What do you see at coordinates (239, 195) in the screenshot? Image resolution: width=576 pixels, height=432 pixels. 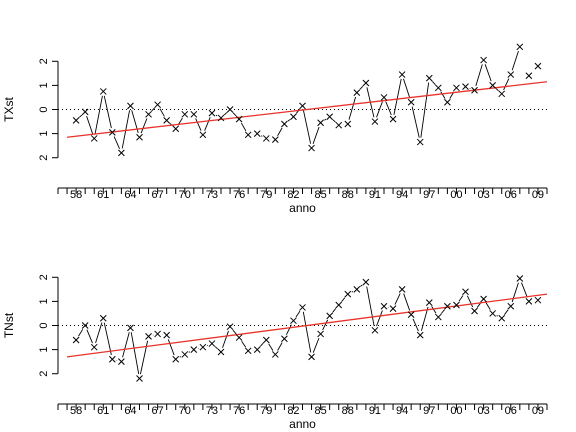 I see `x-tick-label: 76` at bounding box center [239, 195].